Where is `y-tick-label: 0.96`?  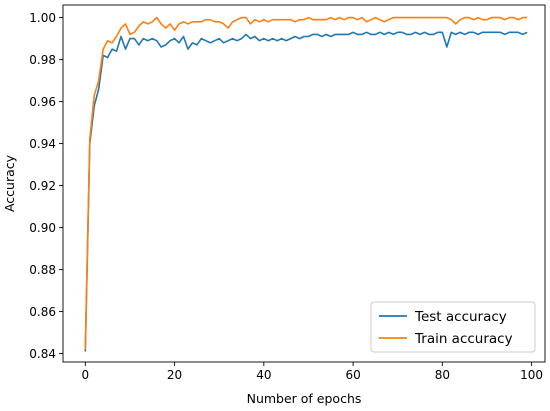
y-tick-label: 0.96 is located at coordinates (42, 102).